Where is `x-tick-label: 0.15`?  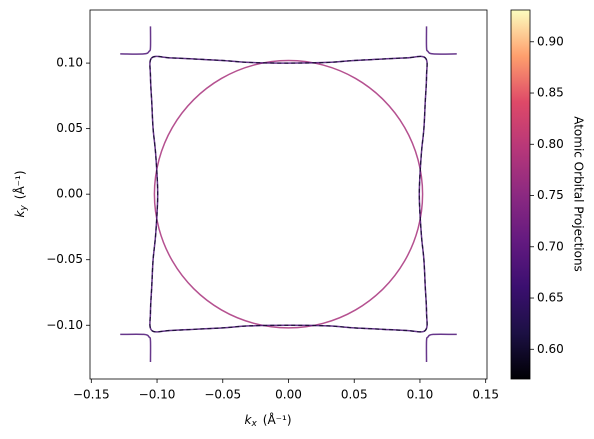
x-tick-label: 0.15 is located at coordinates (485, 395).